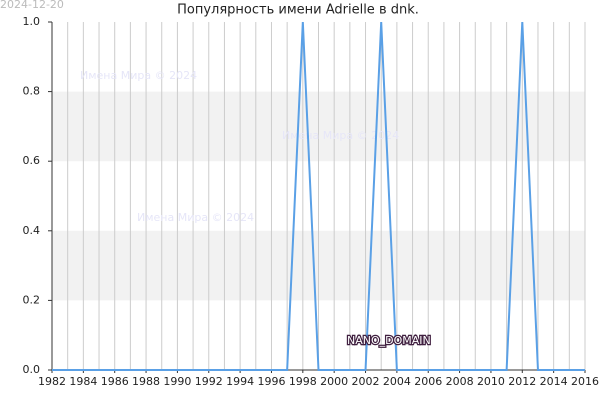 This screenshot has height=400, width=600. What do you see at coordinates (397, 381) in the screenshot?
I see `x-tick-label: 2004` at bounding box center [397, 381].